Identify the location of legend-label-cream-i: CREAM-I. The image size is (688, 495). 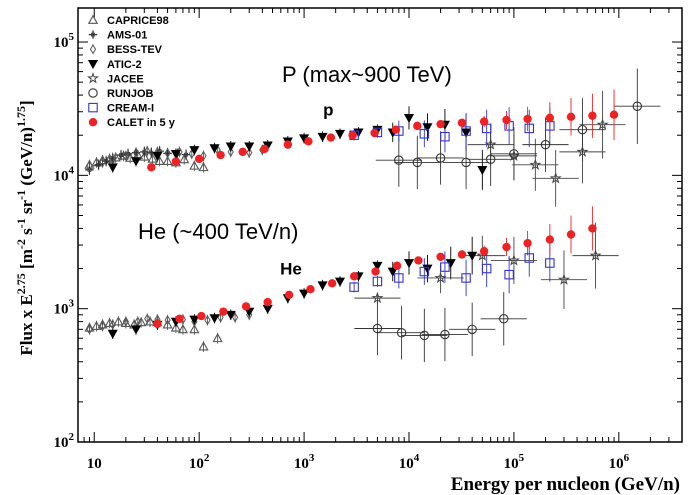
(130, 109).